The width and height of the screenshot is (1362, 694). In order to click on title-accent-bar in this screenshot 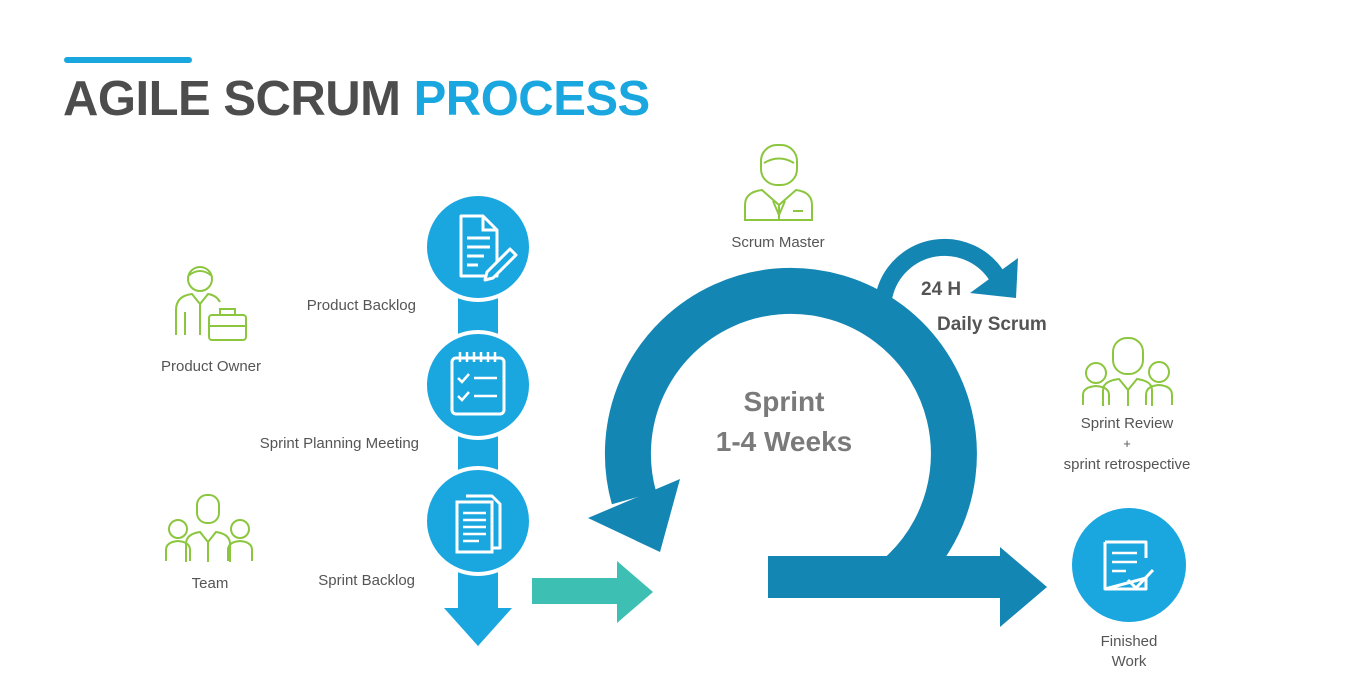, I will do `click(128, 60)`.